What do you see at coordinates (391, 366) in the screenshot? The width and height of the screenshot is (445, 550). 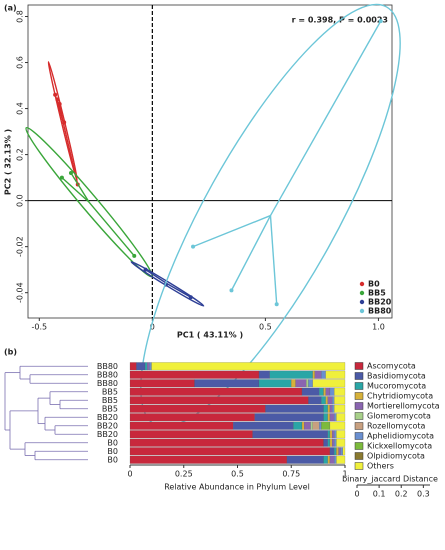 I see `legend-label: Ascomycota` at bounding box center [391, 366].